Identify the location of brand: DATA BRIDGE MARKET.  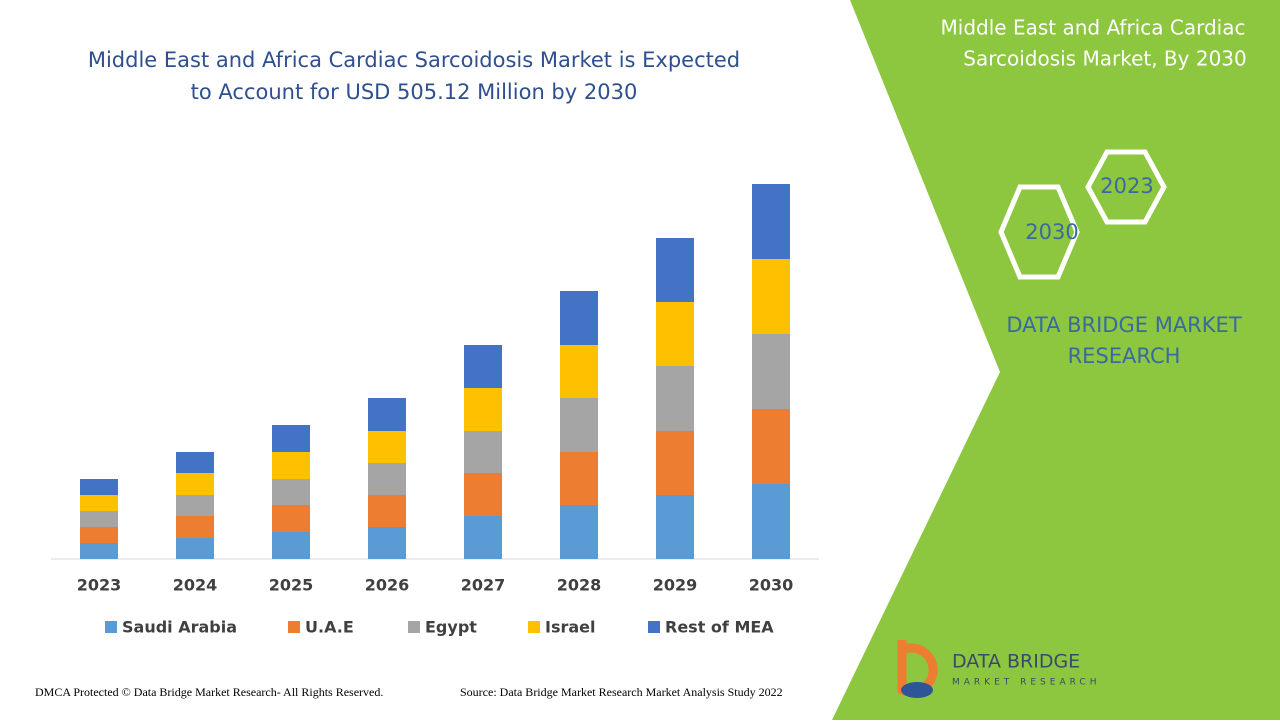
(1123, 325).